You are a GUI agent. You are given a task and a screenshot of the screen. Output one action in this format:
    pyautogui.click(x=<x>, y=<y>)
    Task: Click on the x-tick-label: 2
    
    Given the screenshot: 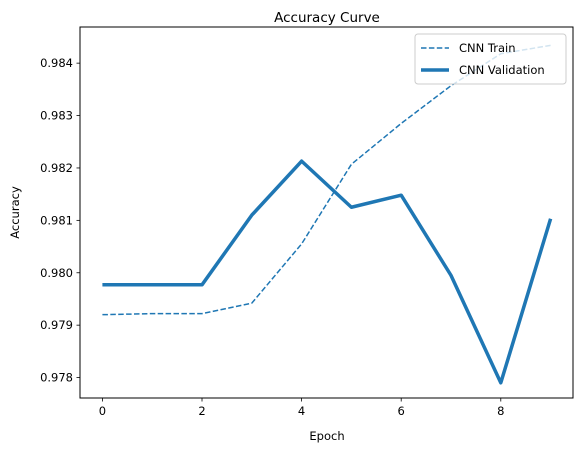 What is the action you would take?
    pyautogui.click(x=201, y=411)
    